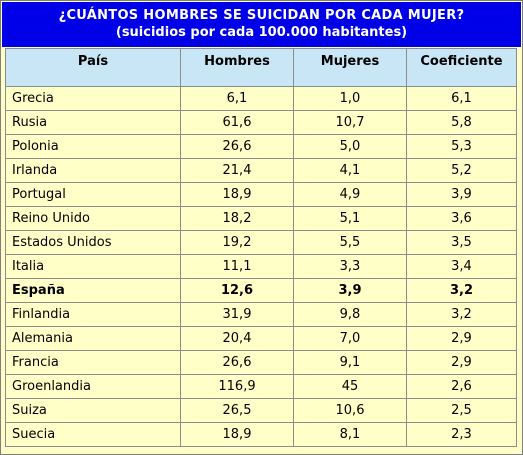  What do you see at coordinates (350, 194) in the screenshot?
I see `cell-mujeres: 4,9` at bounding box center [350, 194].